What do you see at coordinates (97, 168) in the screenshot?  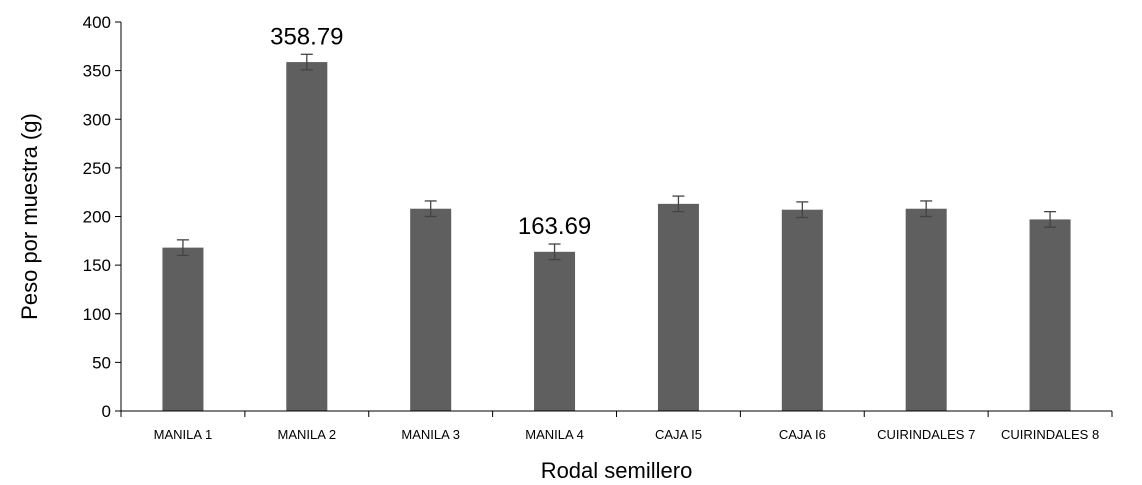 I see `y-tick-label: 250` at bounding box center [97, 168].